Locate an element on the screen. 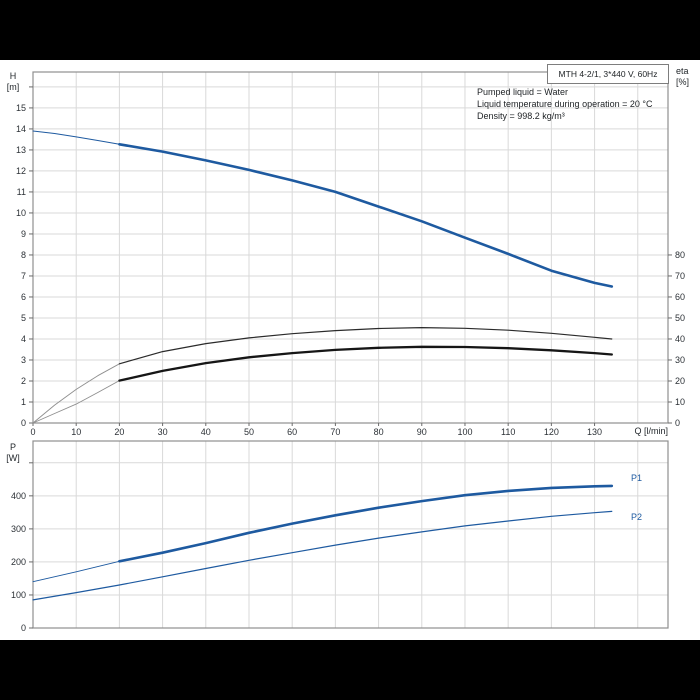  eta-axis-label: eta [%] is located at coordinates (683, 76).